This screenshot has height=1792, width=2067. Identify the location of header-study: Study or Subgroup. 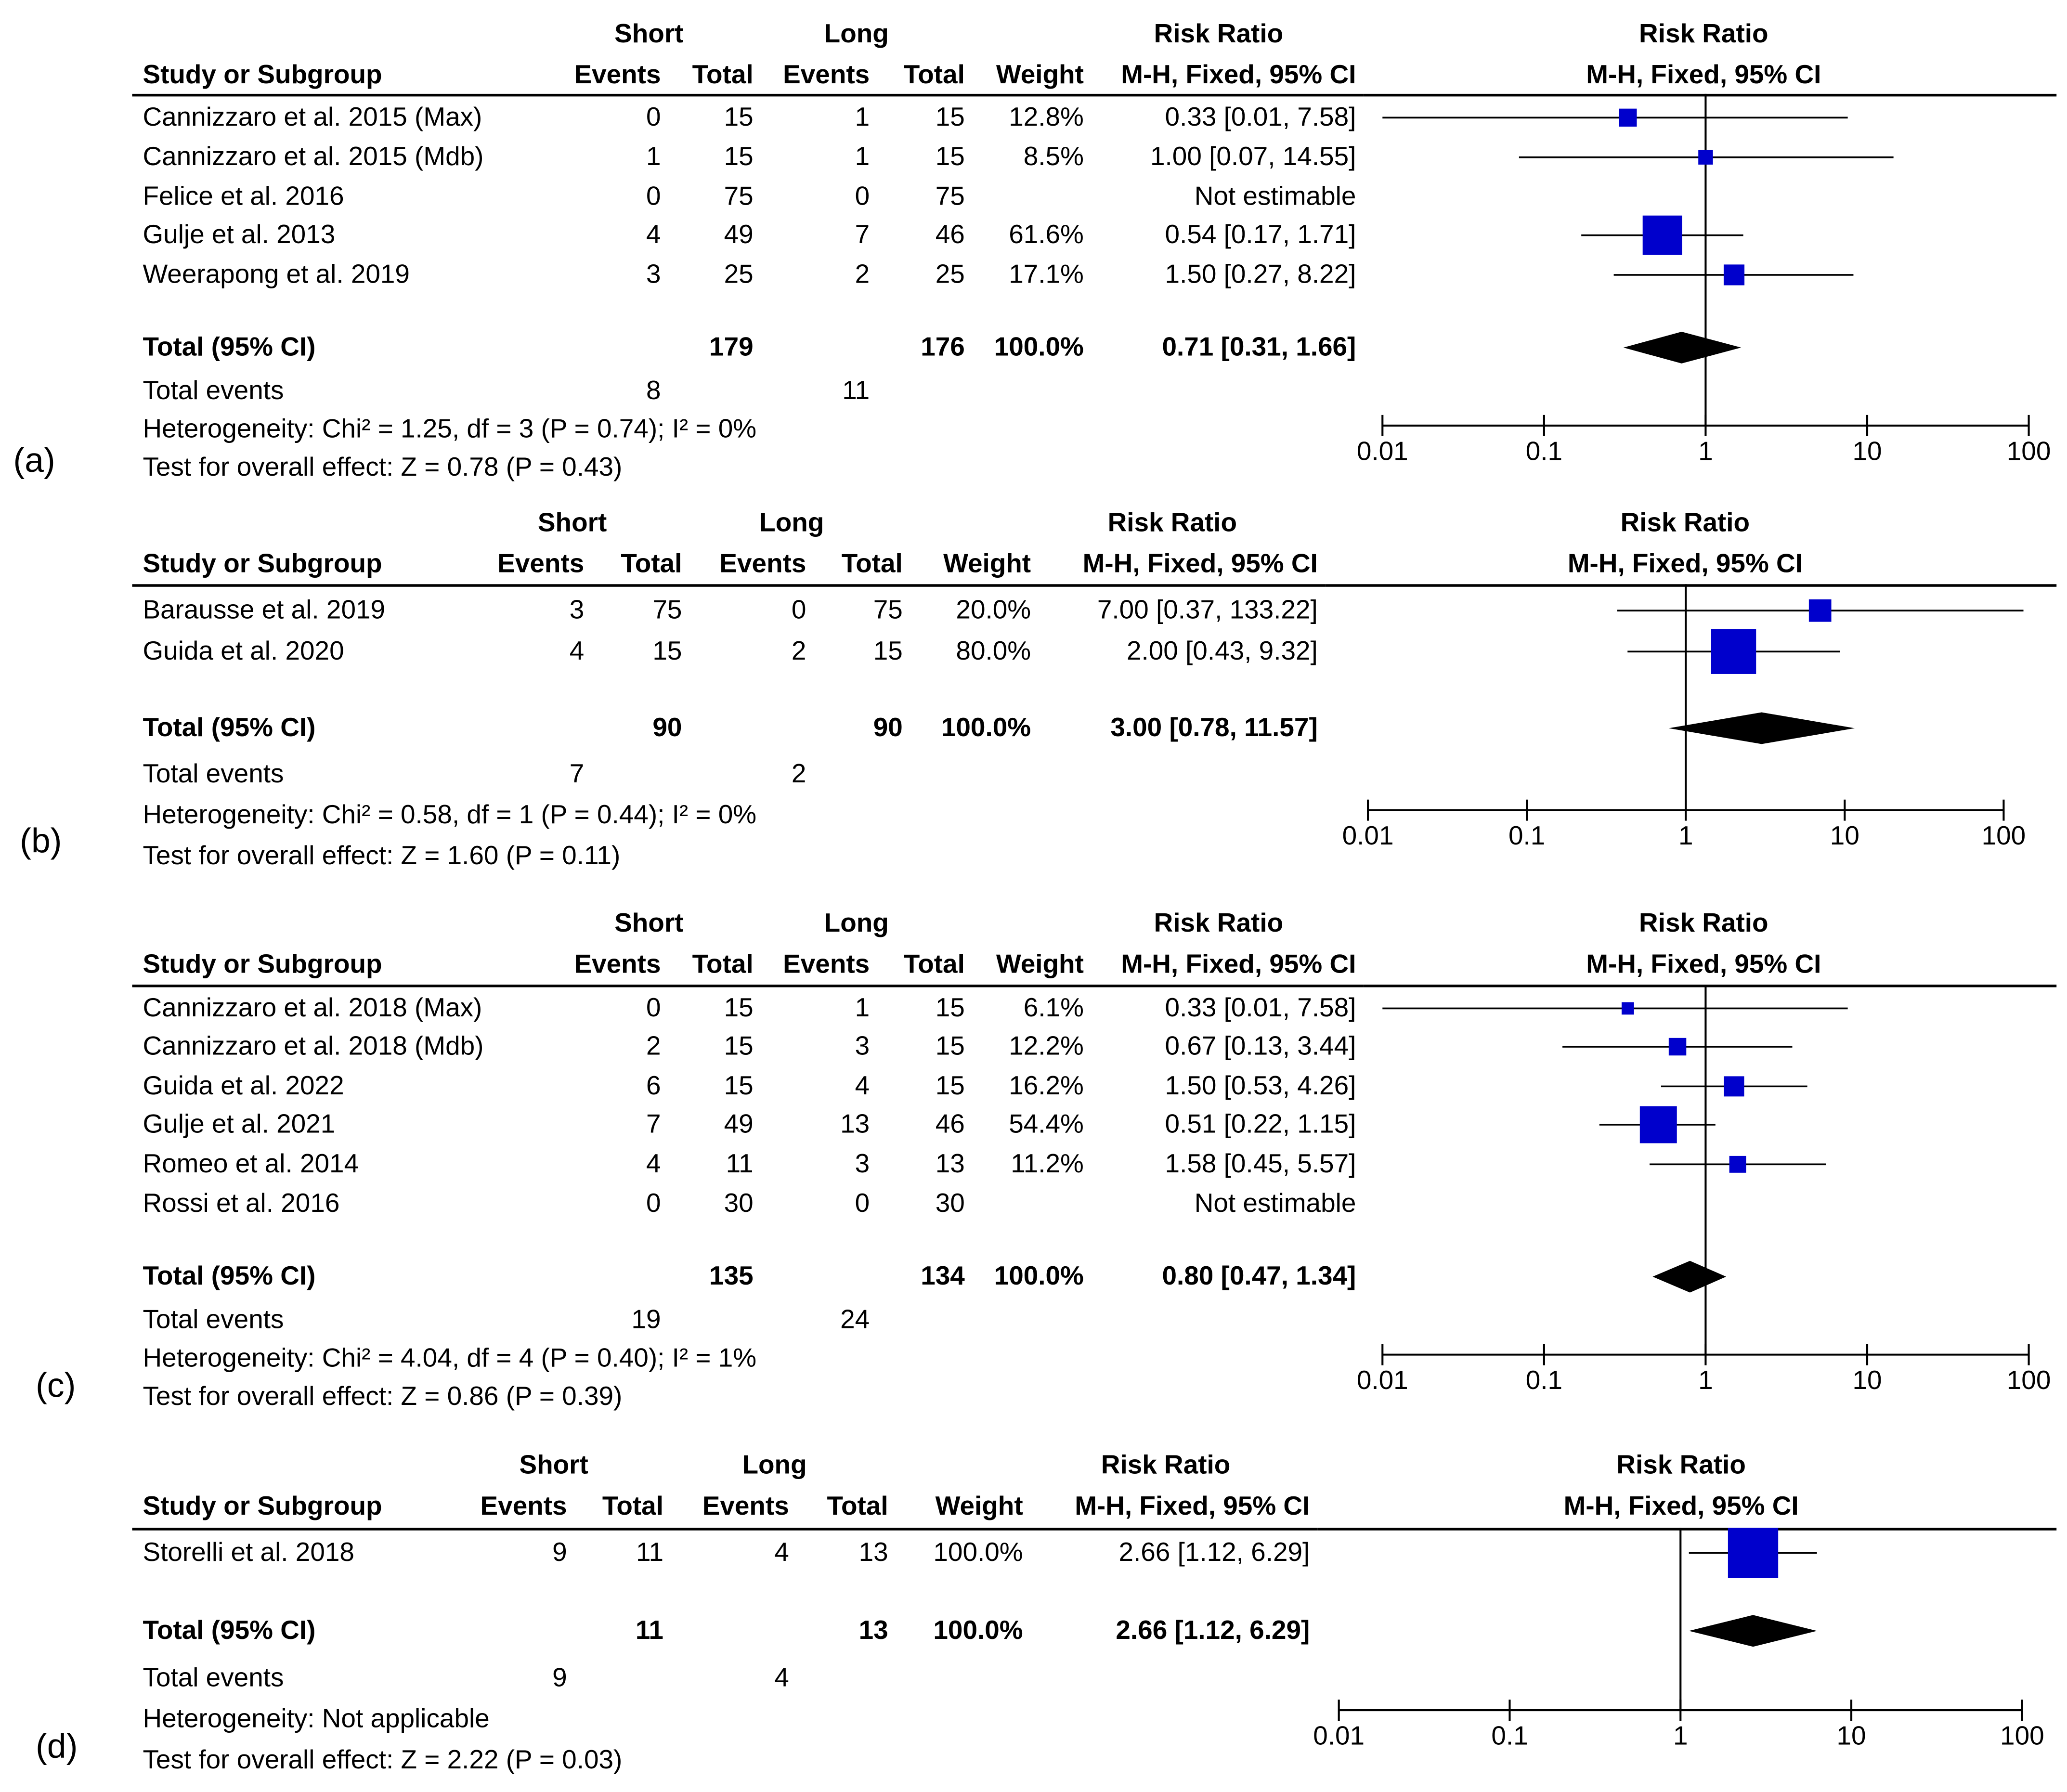
(262, 1506).